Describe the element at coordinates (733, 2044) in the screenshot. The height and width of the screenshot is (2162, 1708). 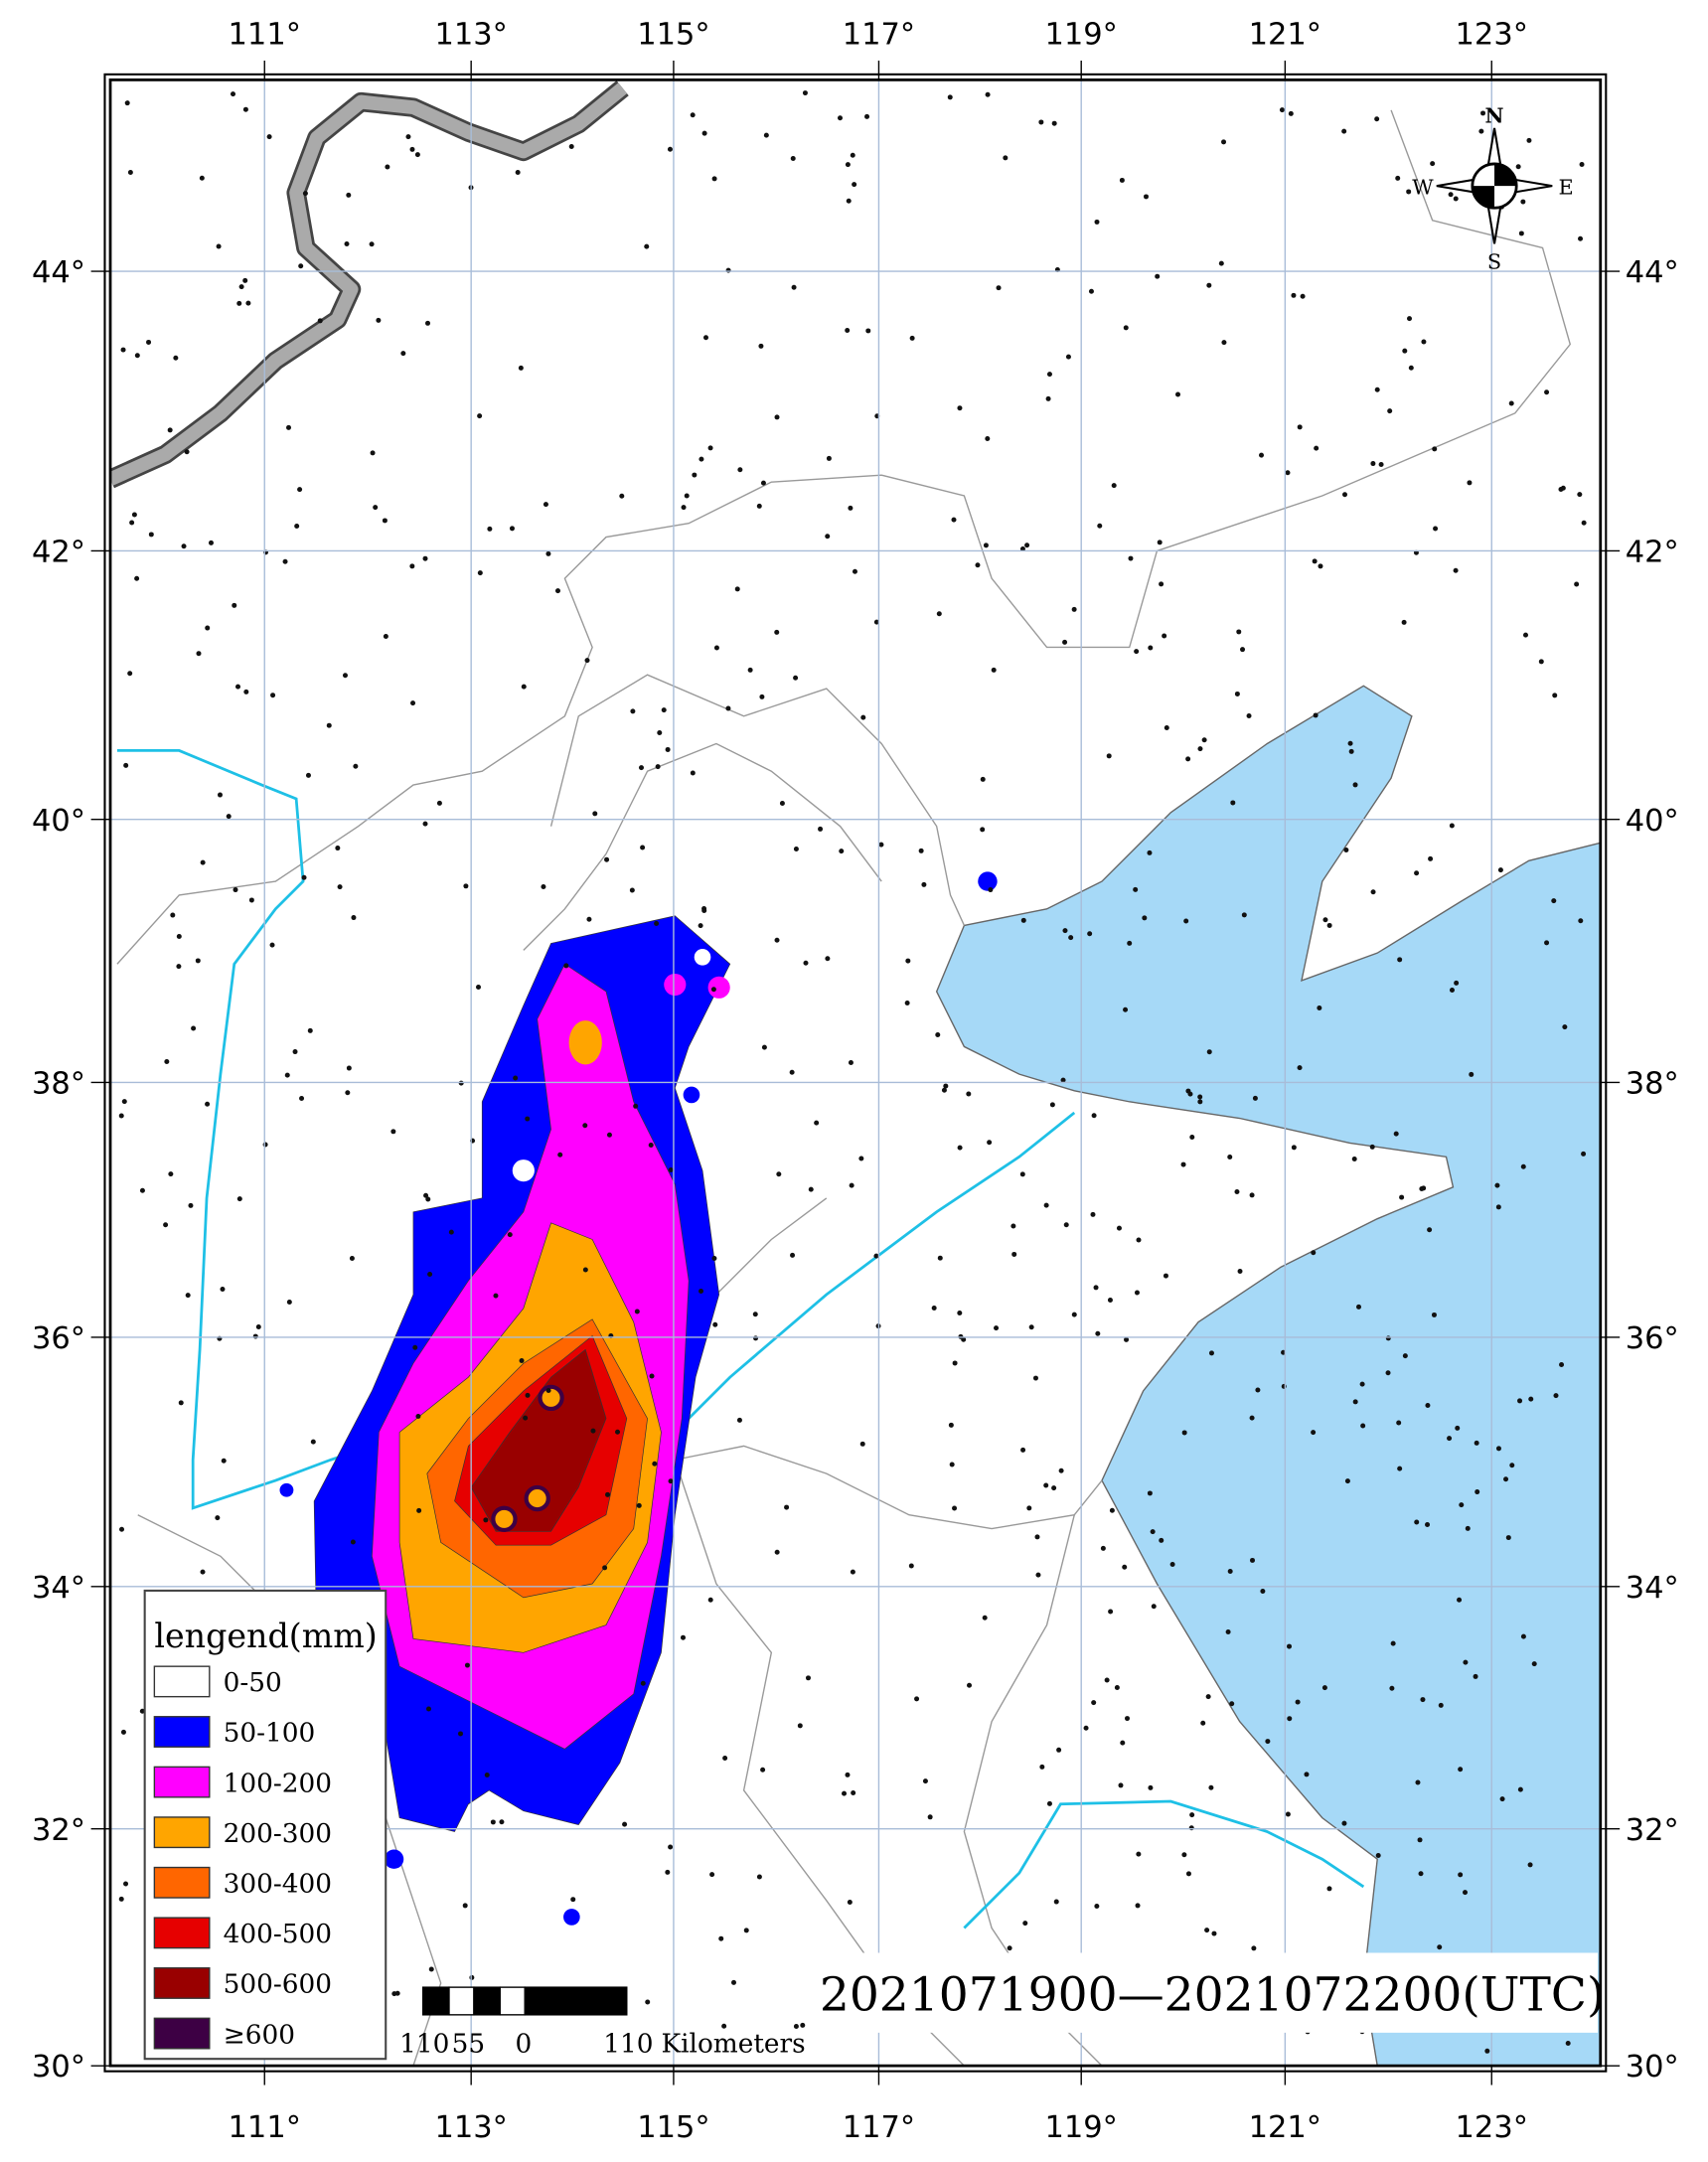
I see `scale-label: Kilometers` at that location.